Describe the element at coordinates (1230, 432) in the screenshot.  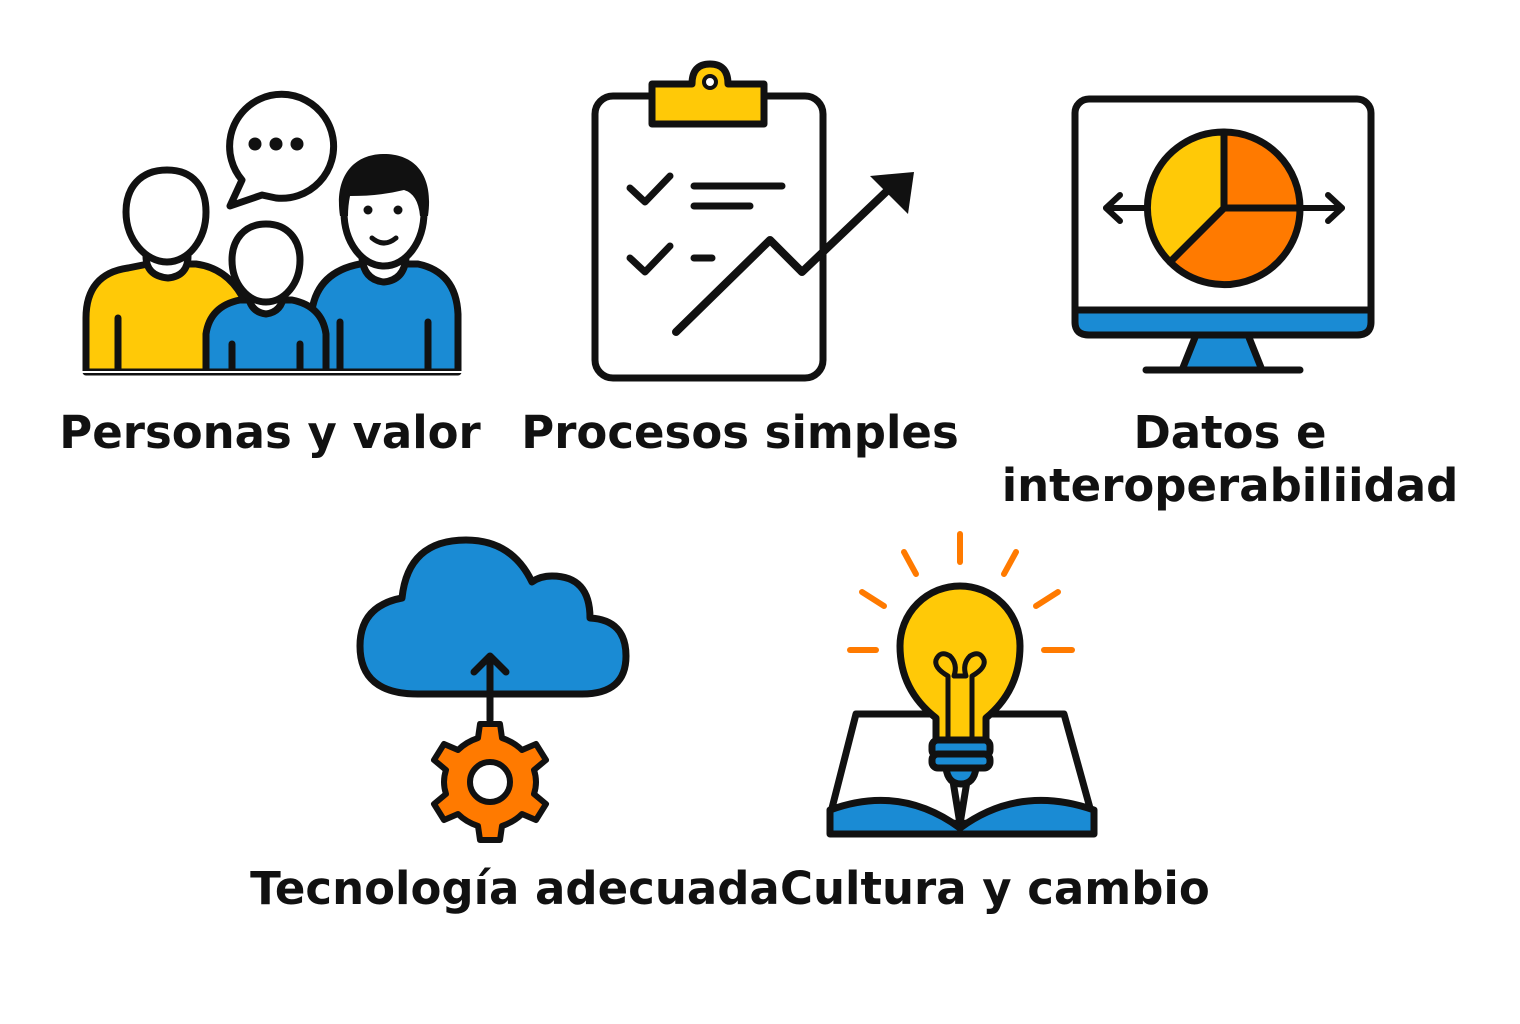
I see `label-line-1: Datos e` at that location.